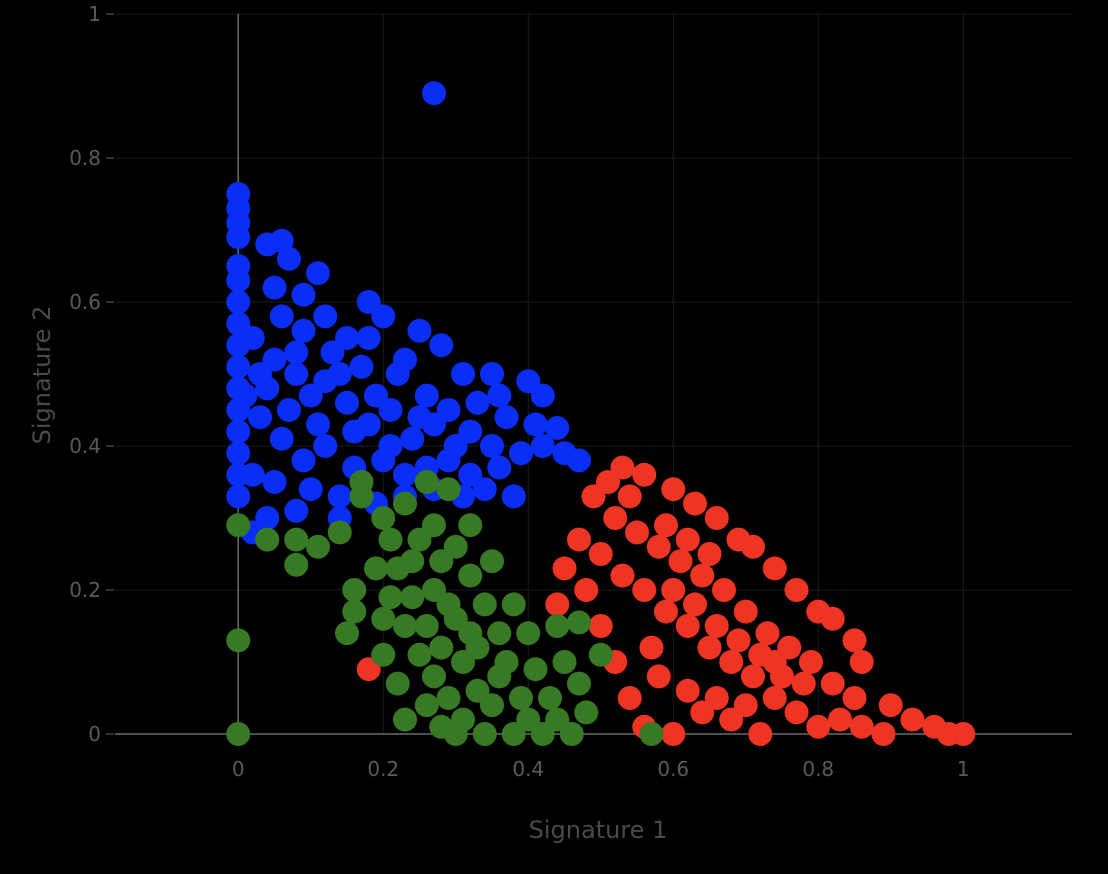  Describe the element at coordinates (85, 158) in the screenshot. I see `y-tick-label: 0.8` at that location.